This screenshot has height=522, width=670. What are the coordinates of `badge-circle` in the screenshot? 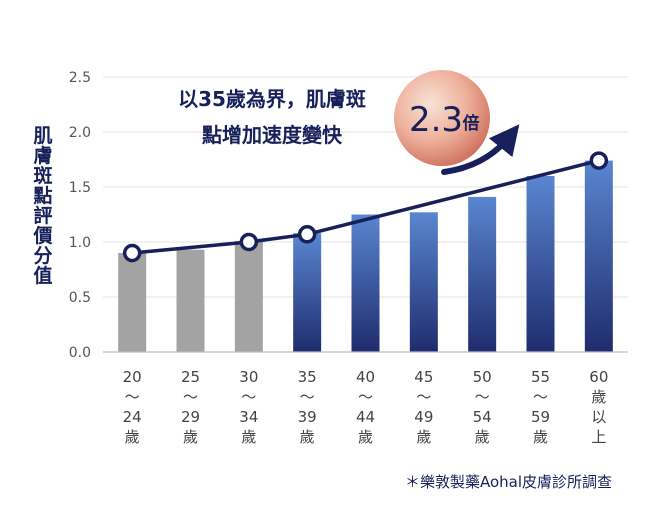 It's located at (442, 118).